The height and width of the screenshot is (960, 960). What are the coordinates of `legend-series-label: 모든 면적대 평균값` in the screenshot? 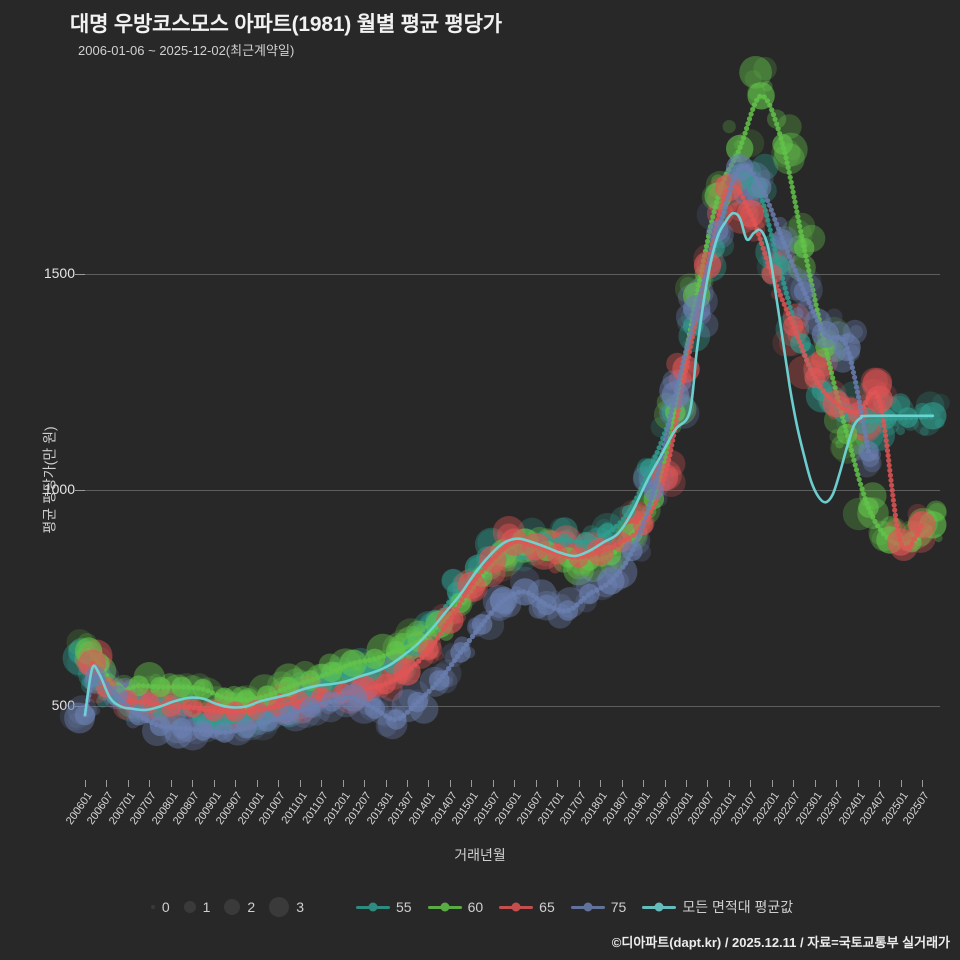 It's located at (738, 907).